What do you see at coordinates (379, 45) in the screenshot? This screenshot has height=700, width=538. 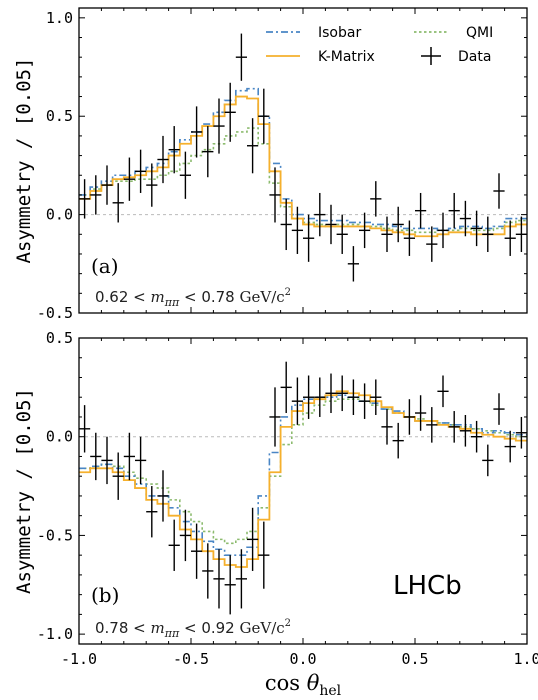 I see `legend: Isobar QMI K-Matrix Data` at bounding box center [379, 45].